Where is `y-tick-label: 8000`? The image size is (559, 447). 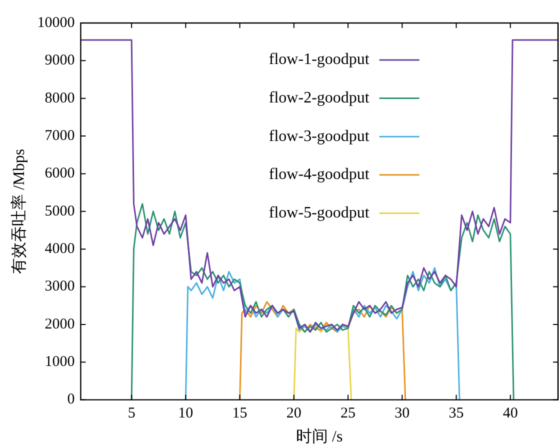 y-tick-label: 8000 is located at coordinates (59, 98).